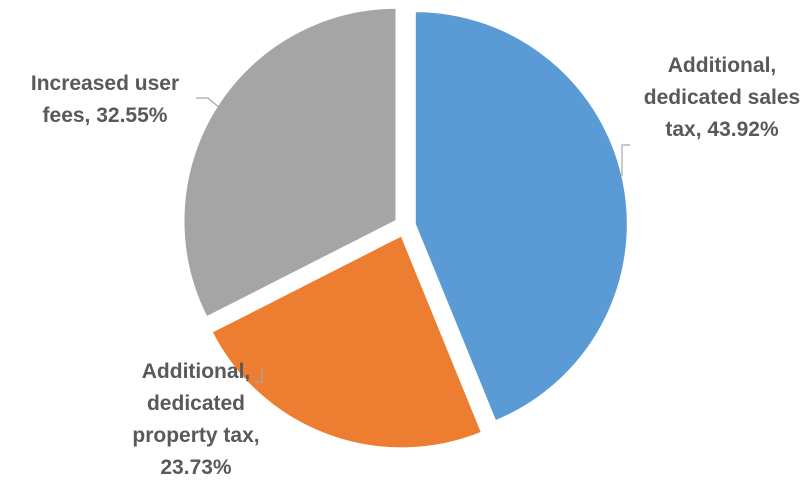 This screenshot has height=491, width=809. I want to click on pie-slice-additional-dedicated-property-tax, so click(347, 341).